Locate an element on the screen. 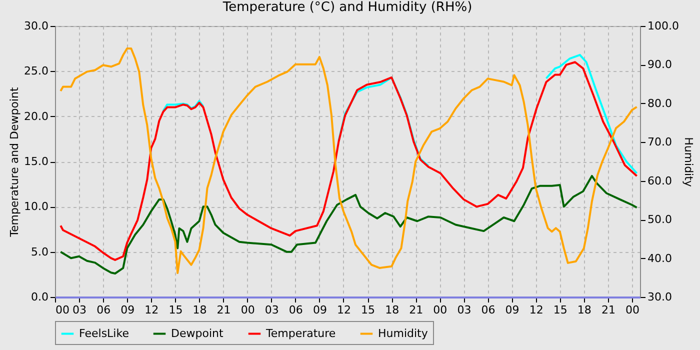 This screenshot has height=350, width=700. y-axis-title: Temperature and Dewpoint is located at coordinates (15, 162).